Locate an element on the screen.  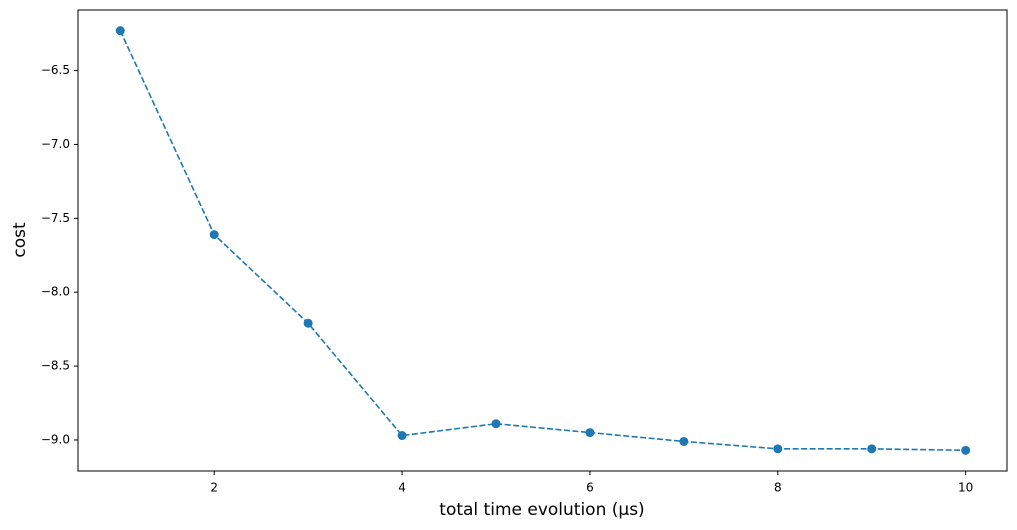
y-axis-label: cost is located at coordinates (20, 240).